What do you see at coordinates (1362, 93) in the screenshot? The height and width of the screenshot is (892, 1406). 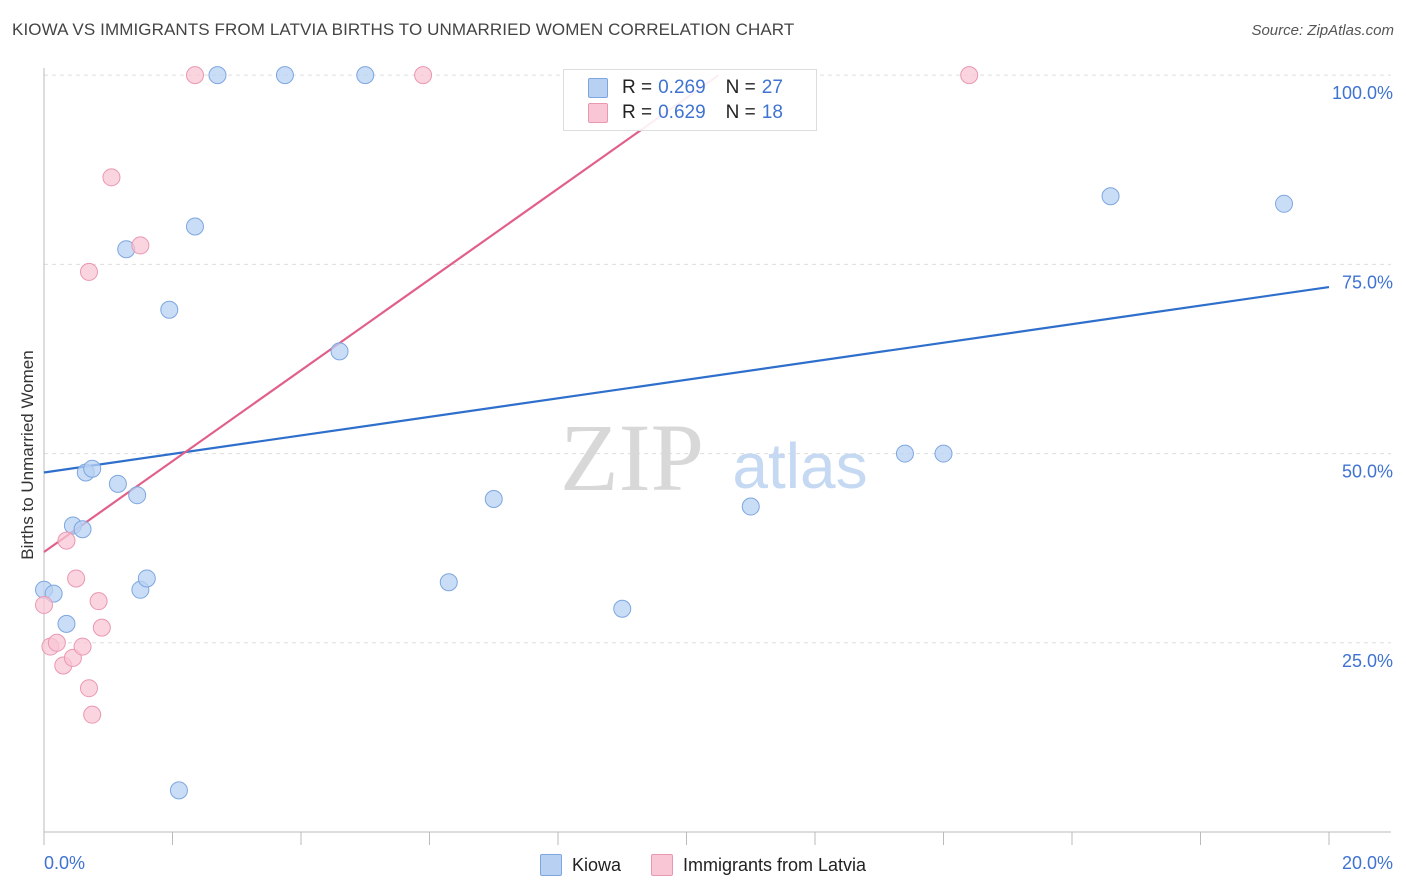 I see `y-tick-label: 100.0%` at bounding box center [1362, 93].